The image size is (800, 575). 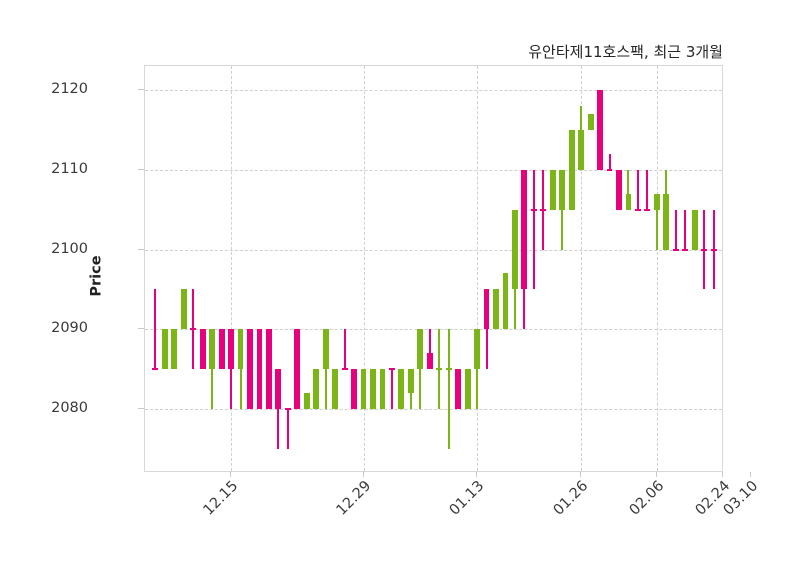 I want to click on chart-title: 유안타제11호스팩, 최근 3개월, so click(x=625, y=52).